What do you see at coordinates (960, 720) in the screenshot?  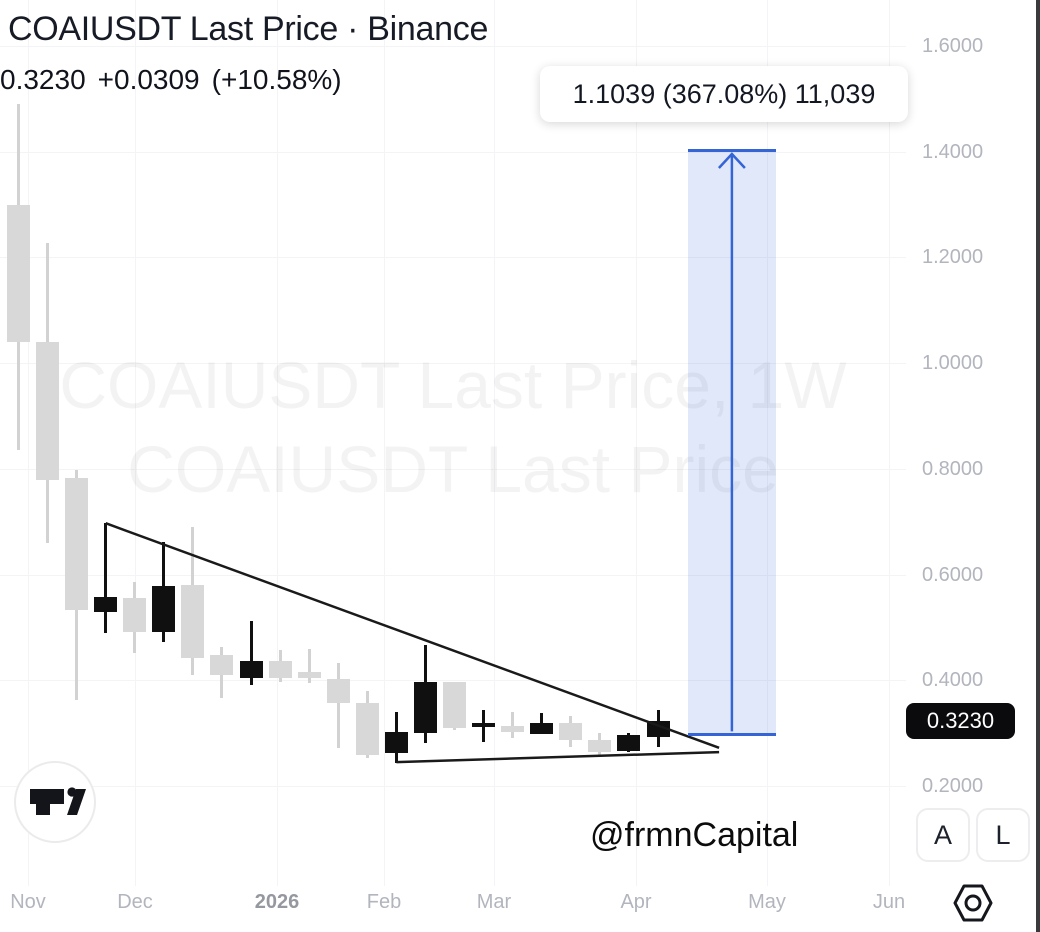 I see `last-price-badge: 0.3230` at bounding box center [960, 720].